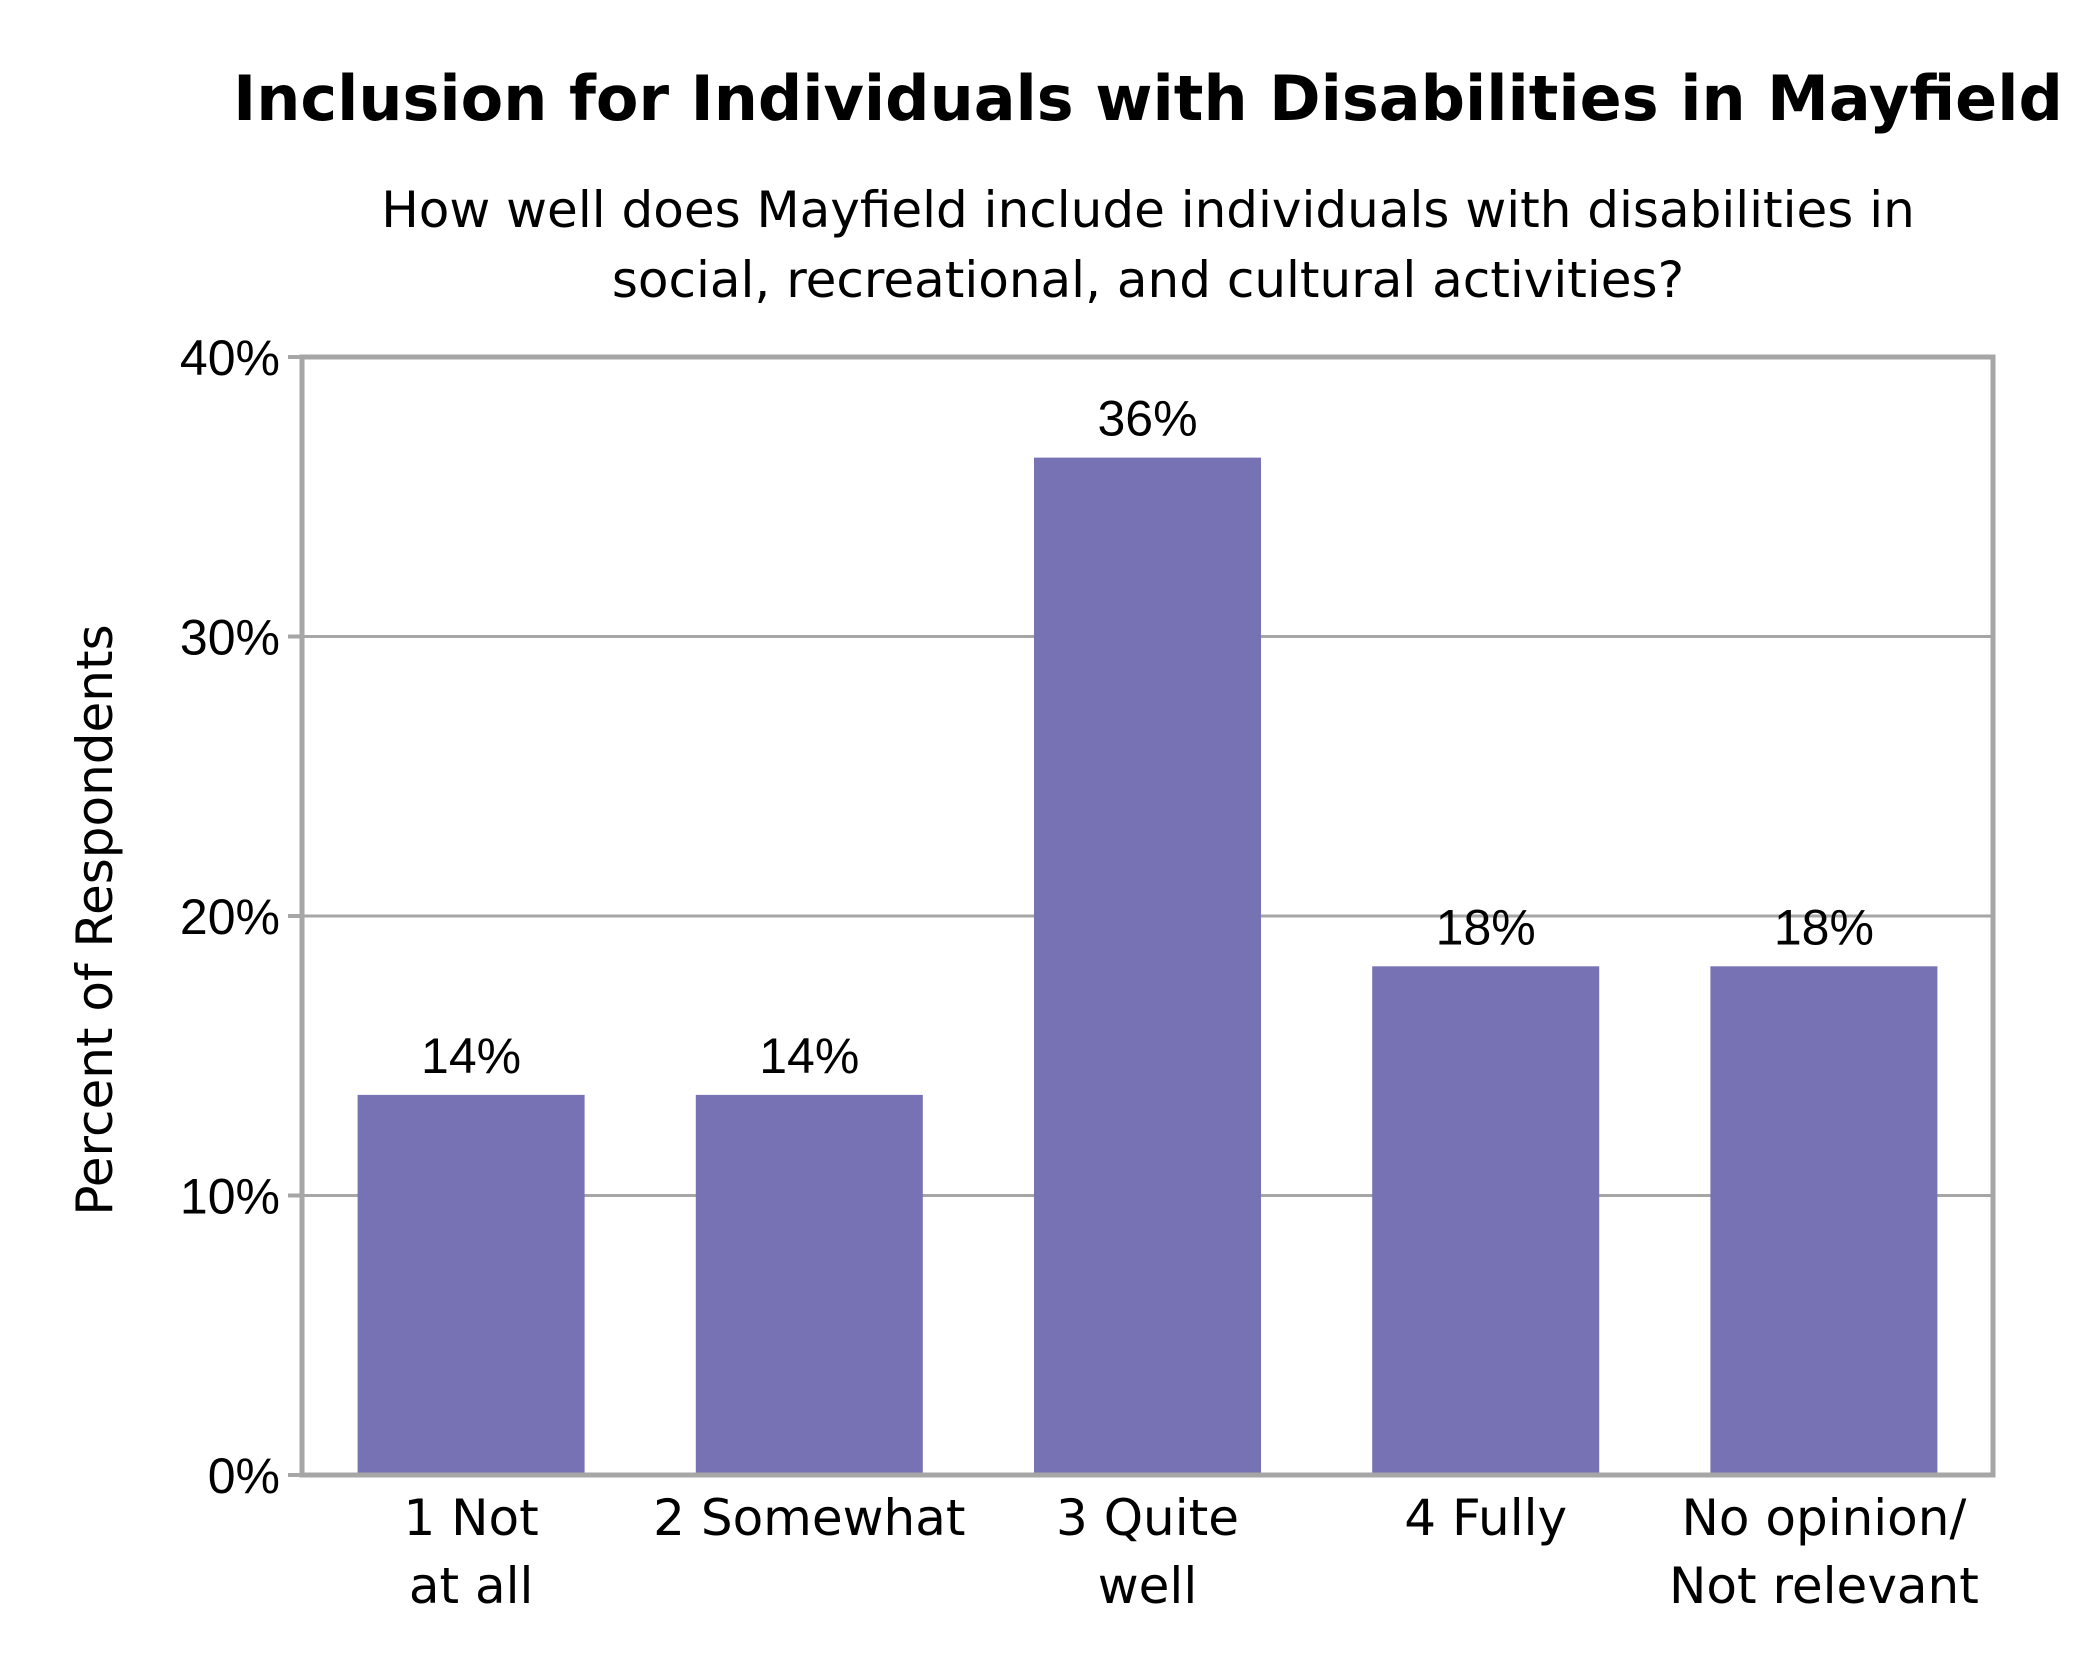 This screenshot has height=1680, width=2100. I want to click on x-tick-label-2-line-1: 2 Somewhat, so click(809, 1518).